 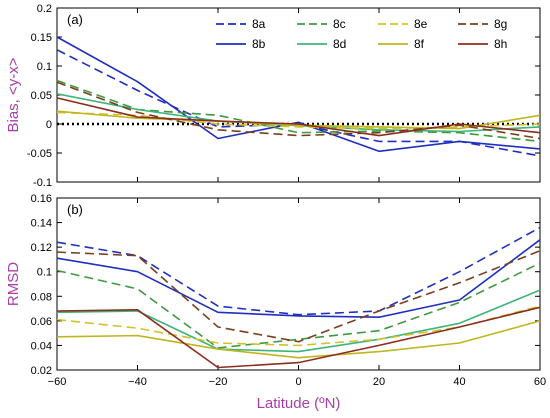 What do you see at coordinates (298, 382) in the screenshot?
I see `x-tick-label: 0` at bounding box center [298, 382].